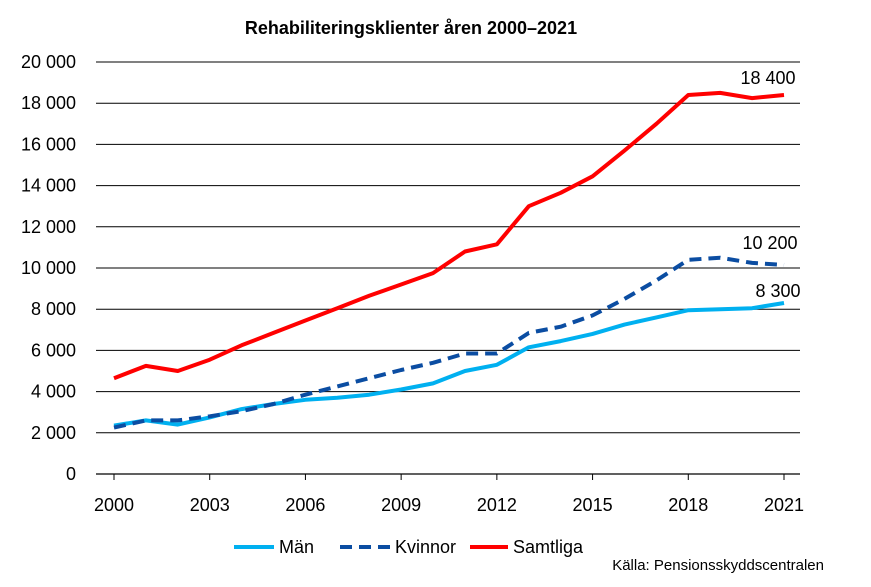 This screenshot has width=871, height=587. I want to click on x-axis: 2000 2003 2006 2009 2012 2015 2018 2021, so click(449, 494).